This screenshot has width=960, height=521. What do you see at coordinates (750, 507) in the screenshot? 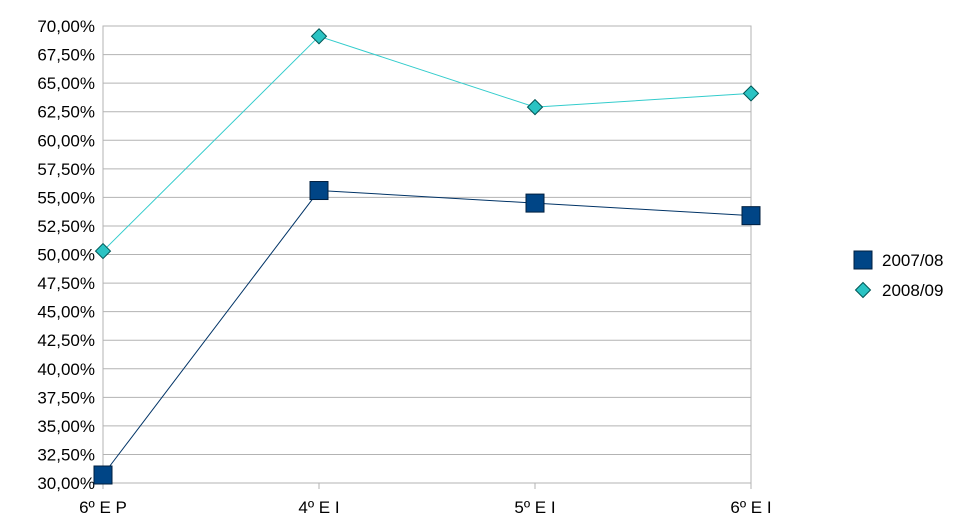
I see `x-tick-label: 6º E I` at bounding box center [750, 507].